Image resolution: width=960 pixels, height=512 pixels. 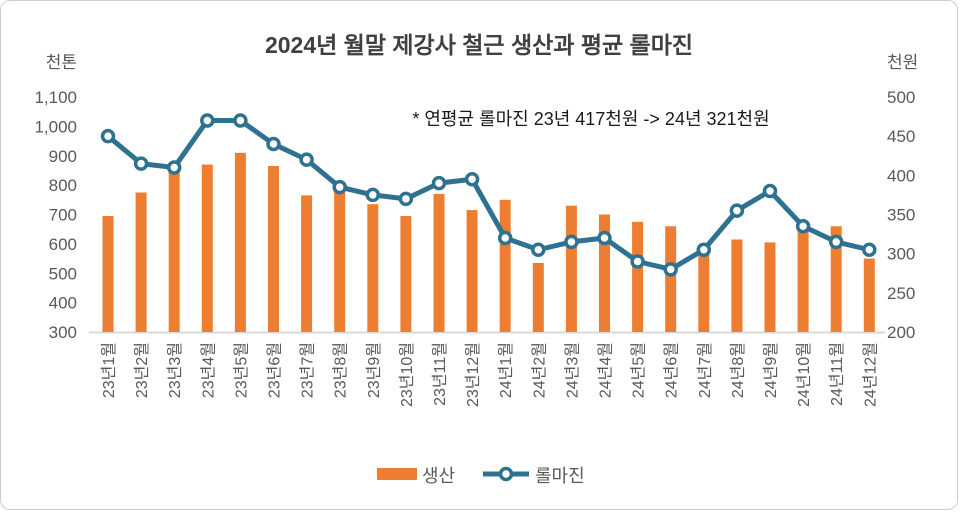 What do you see at coordinates (506, 474) in the screenshot?
I see `rollmargin-legend-marker` at bounding box center [506, 474].